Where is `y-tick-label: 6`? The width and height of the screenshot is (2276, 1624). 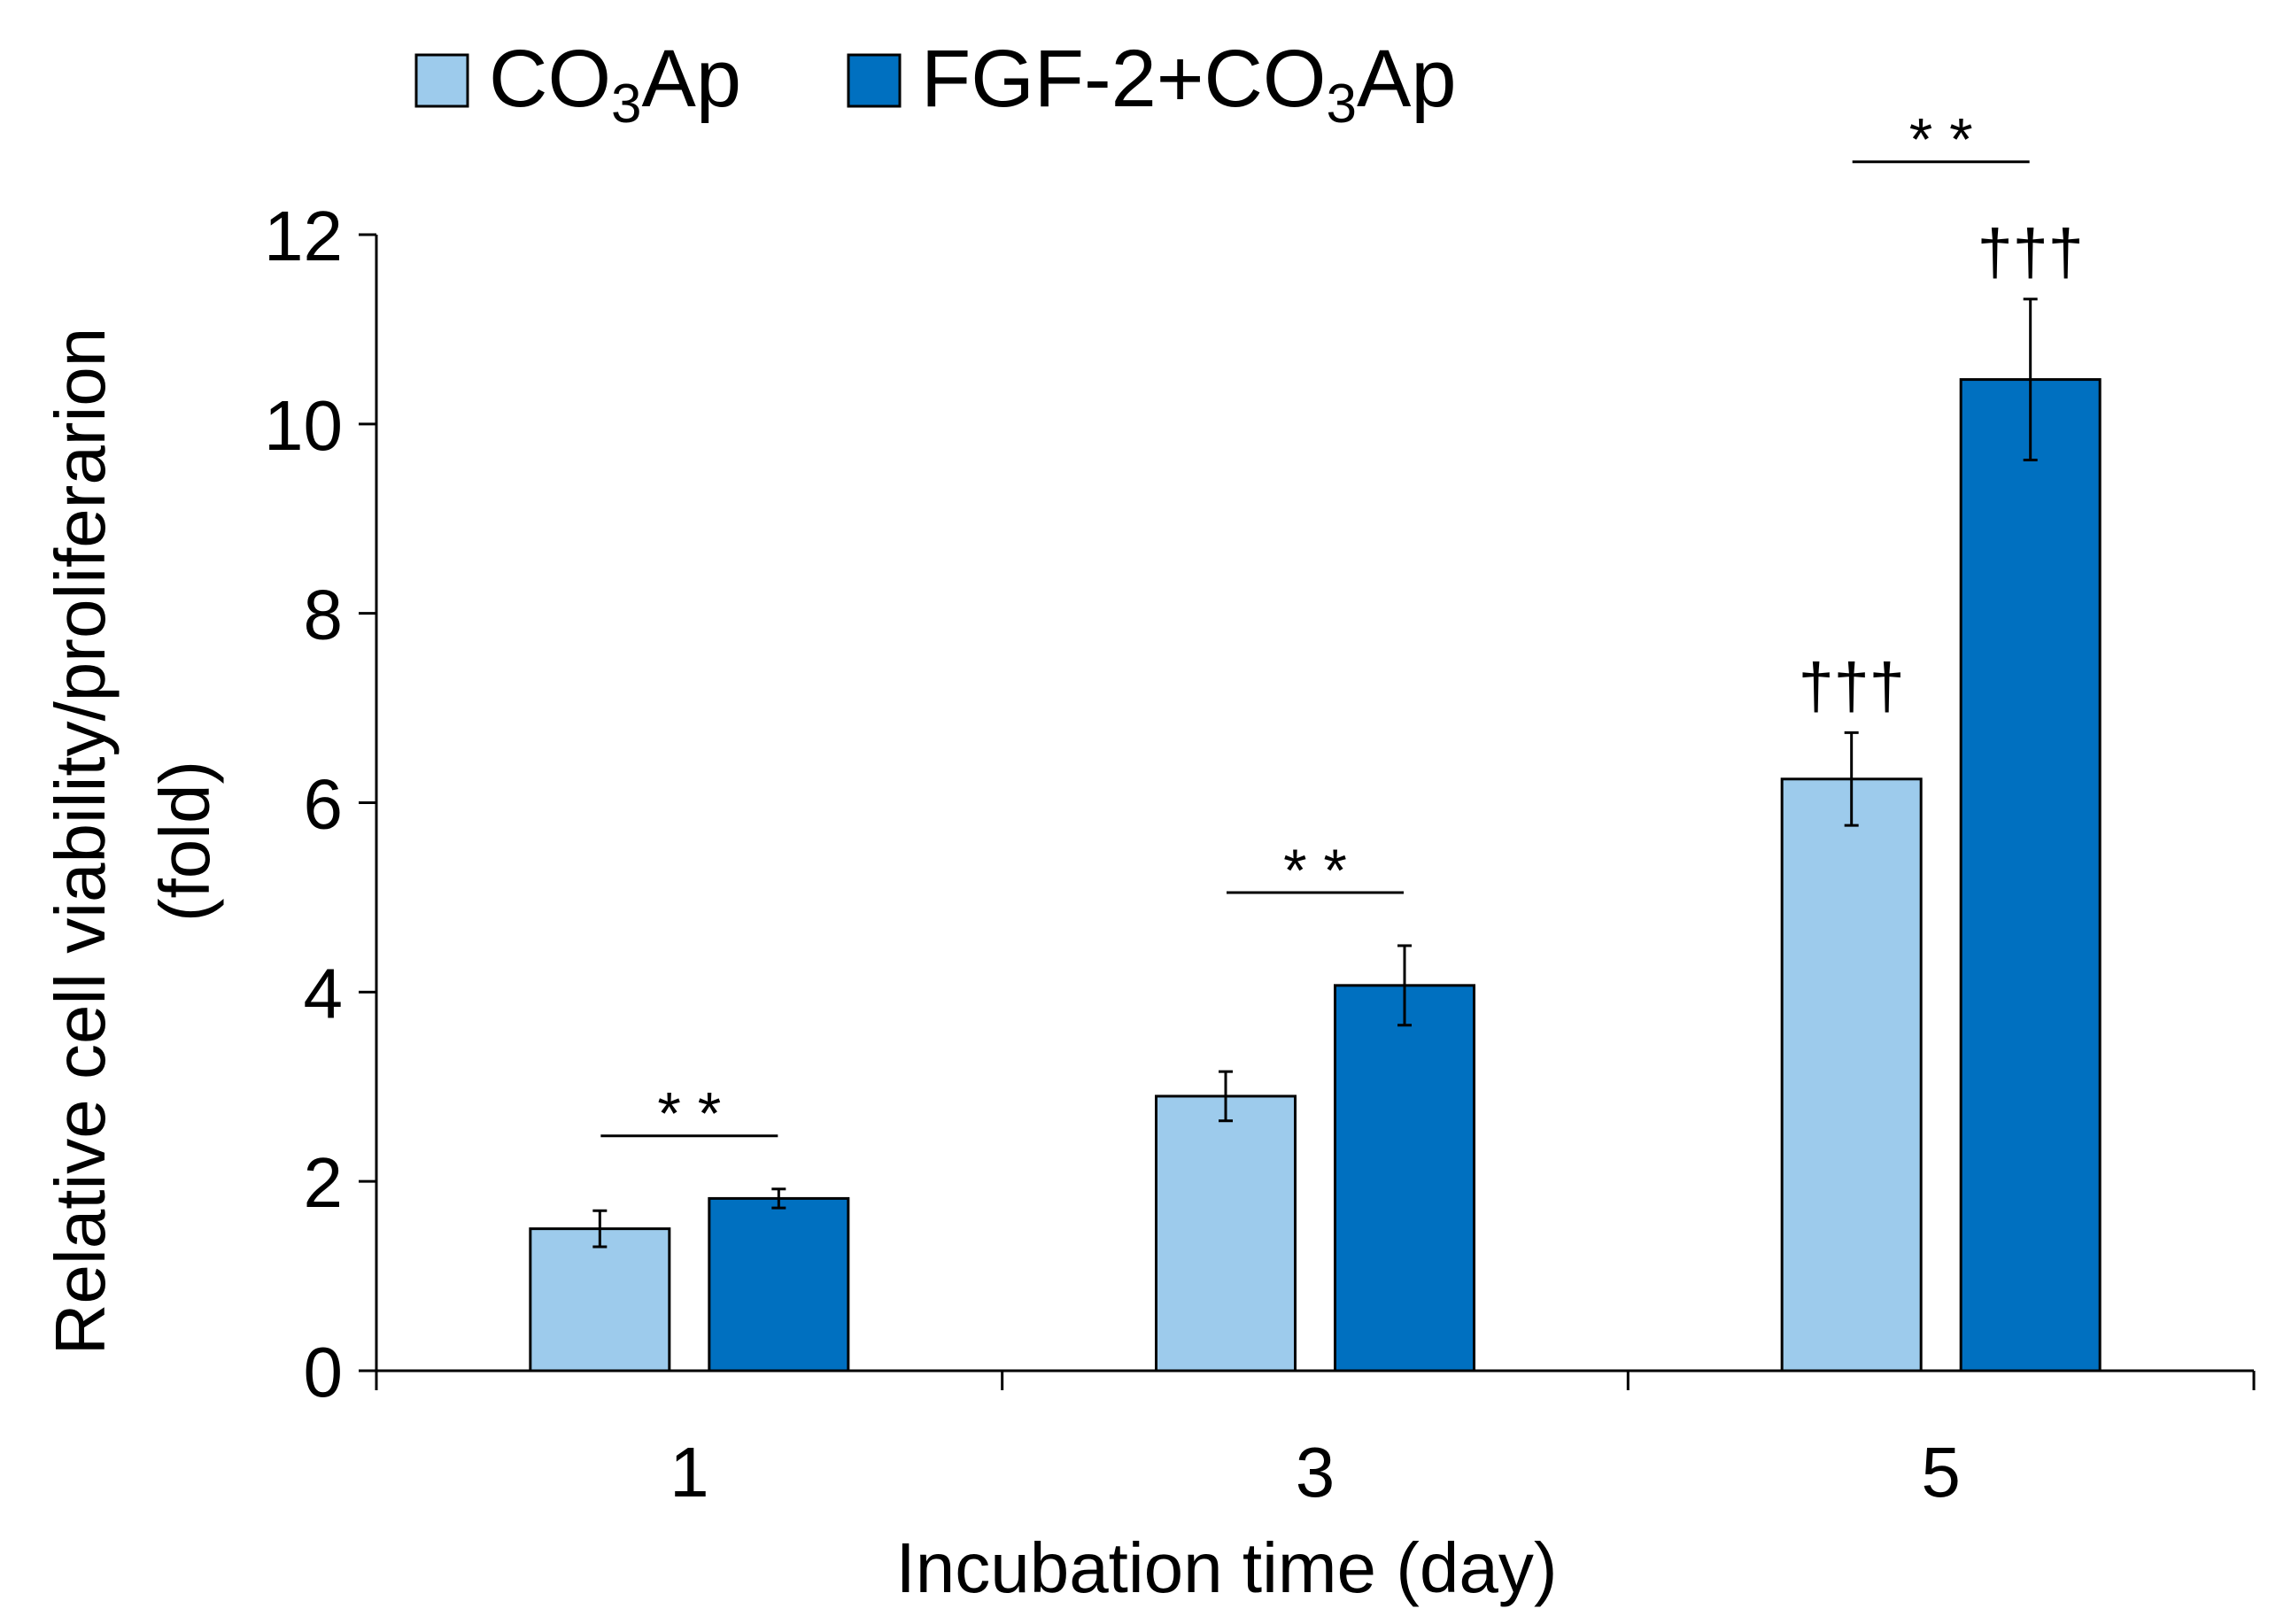
y-tick-label: 6 is located at coordinates (324, 805).